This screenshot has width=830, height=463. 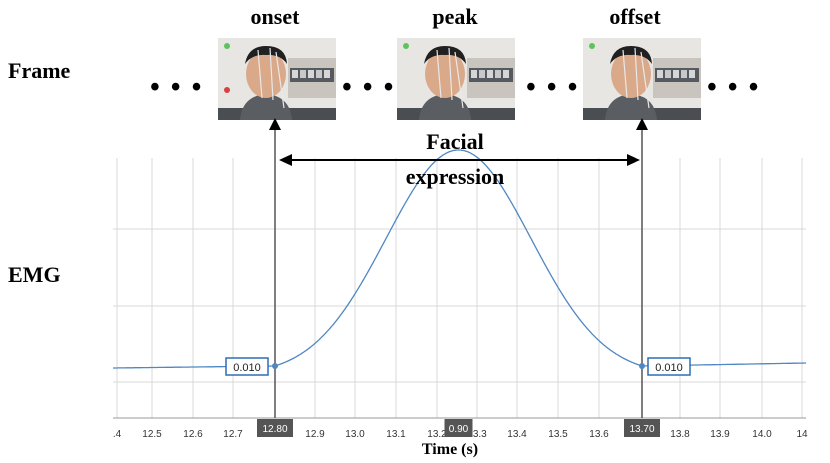 I want to click on ellipsis-1: • • •, so click(x=177, y=87).